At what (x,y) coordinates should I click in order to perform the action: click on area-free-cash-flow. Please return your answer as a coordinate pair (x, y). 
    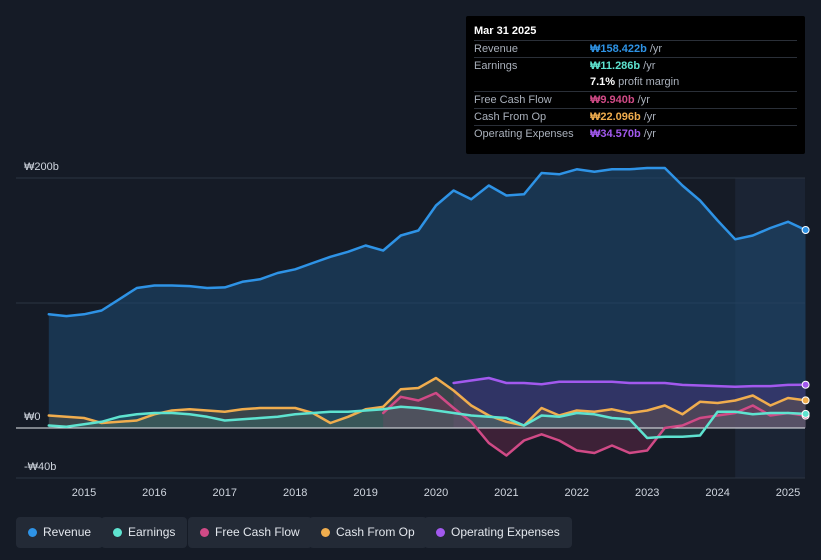
    Looking at the image, I should click on (594, 424).